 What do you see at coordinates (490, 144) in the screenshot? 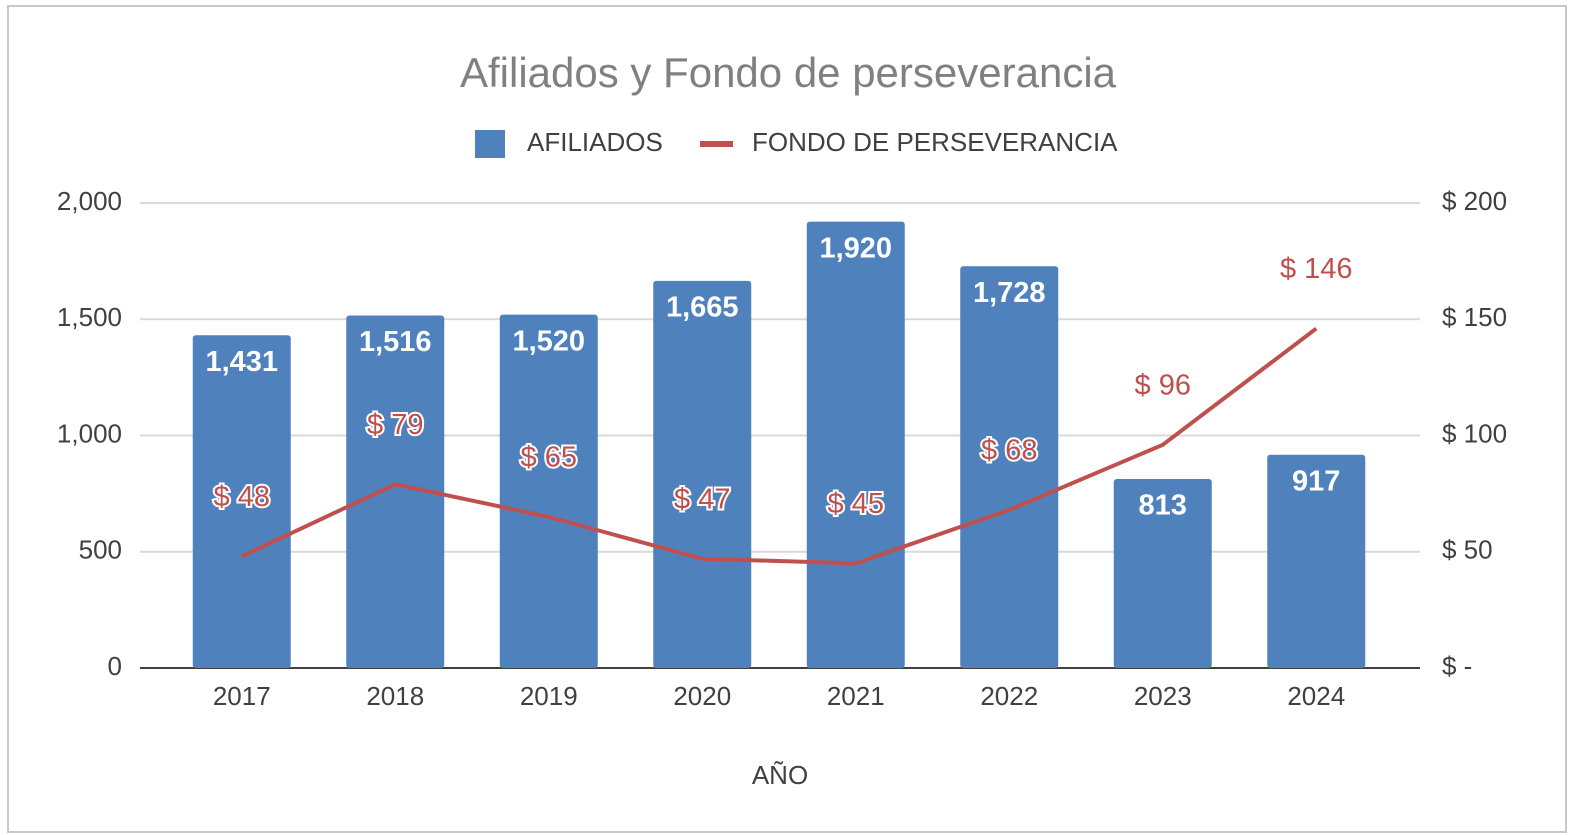
I see `legend-marker` at bounding box center [490, 144].